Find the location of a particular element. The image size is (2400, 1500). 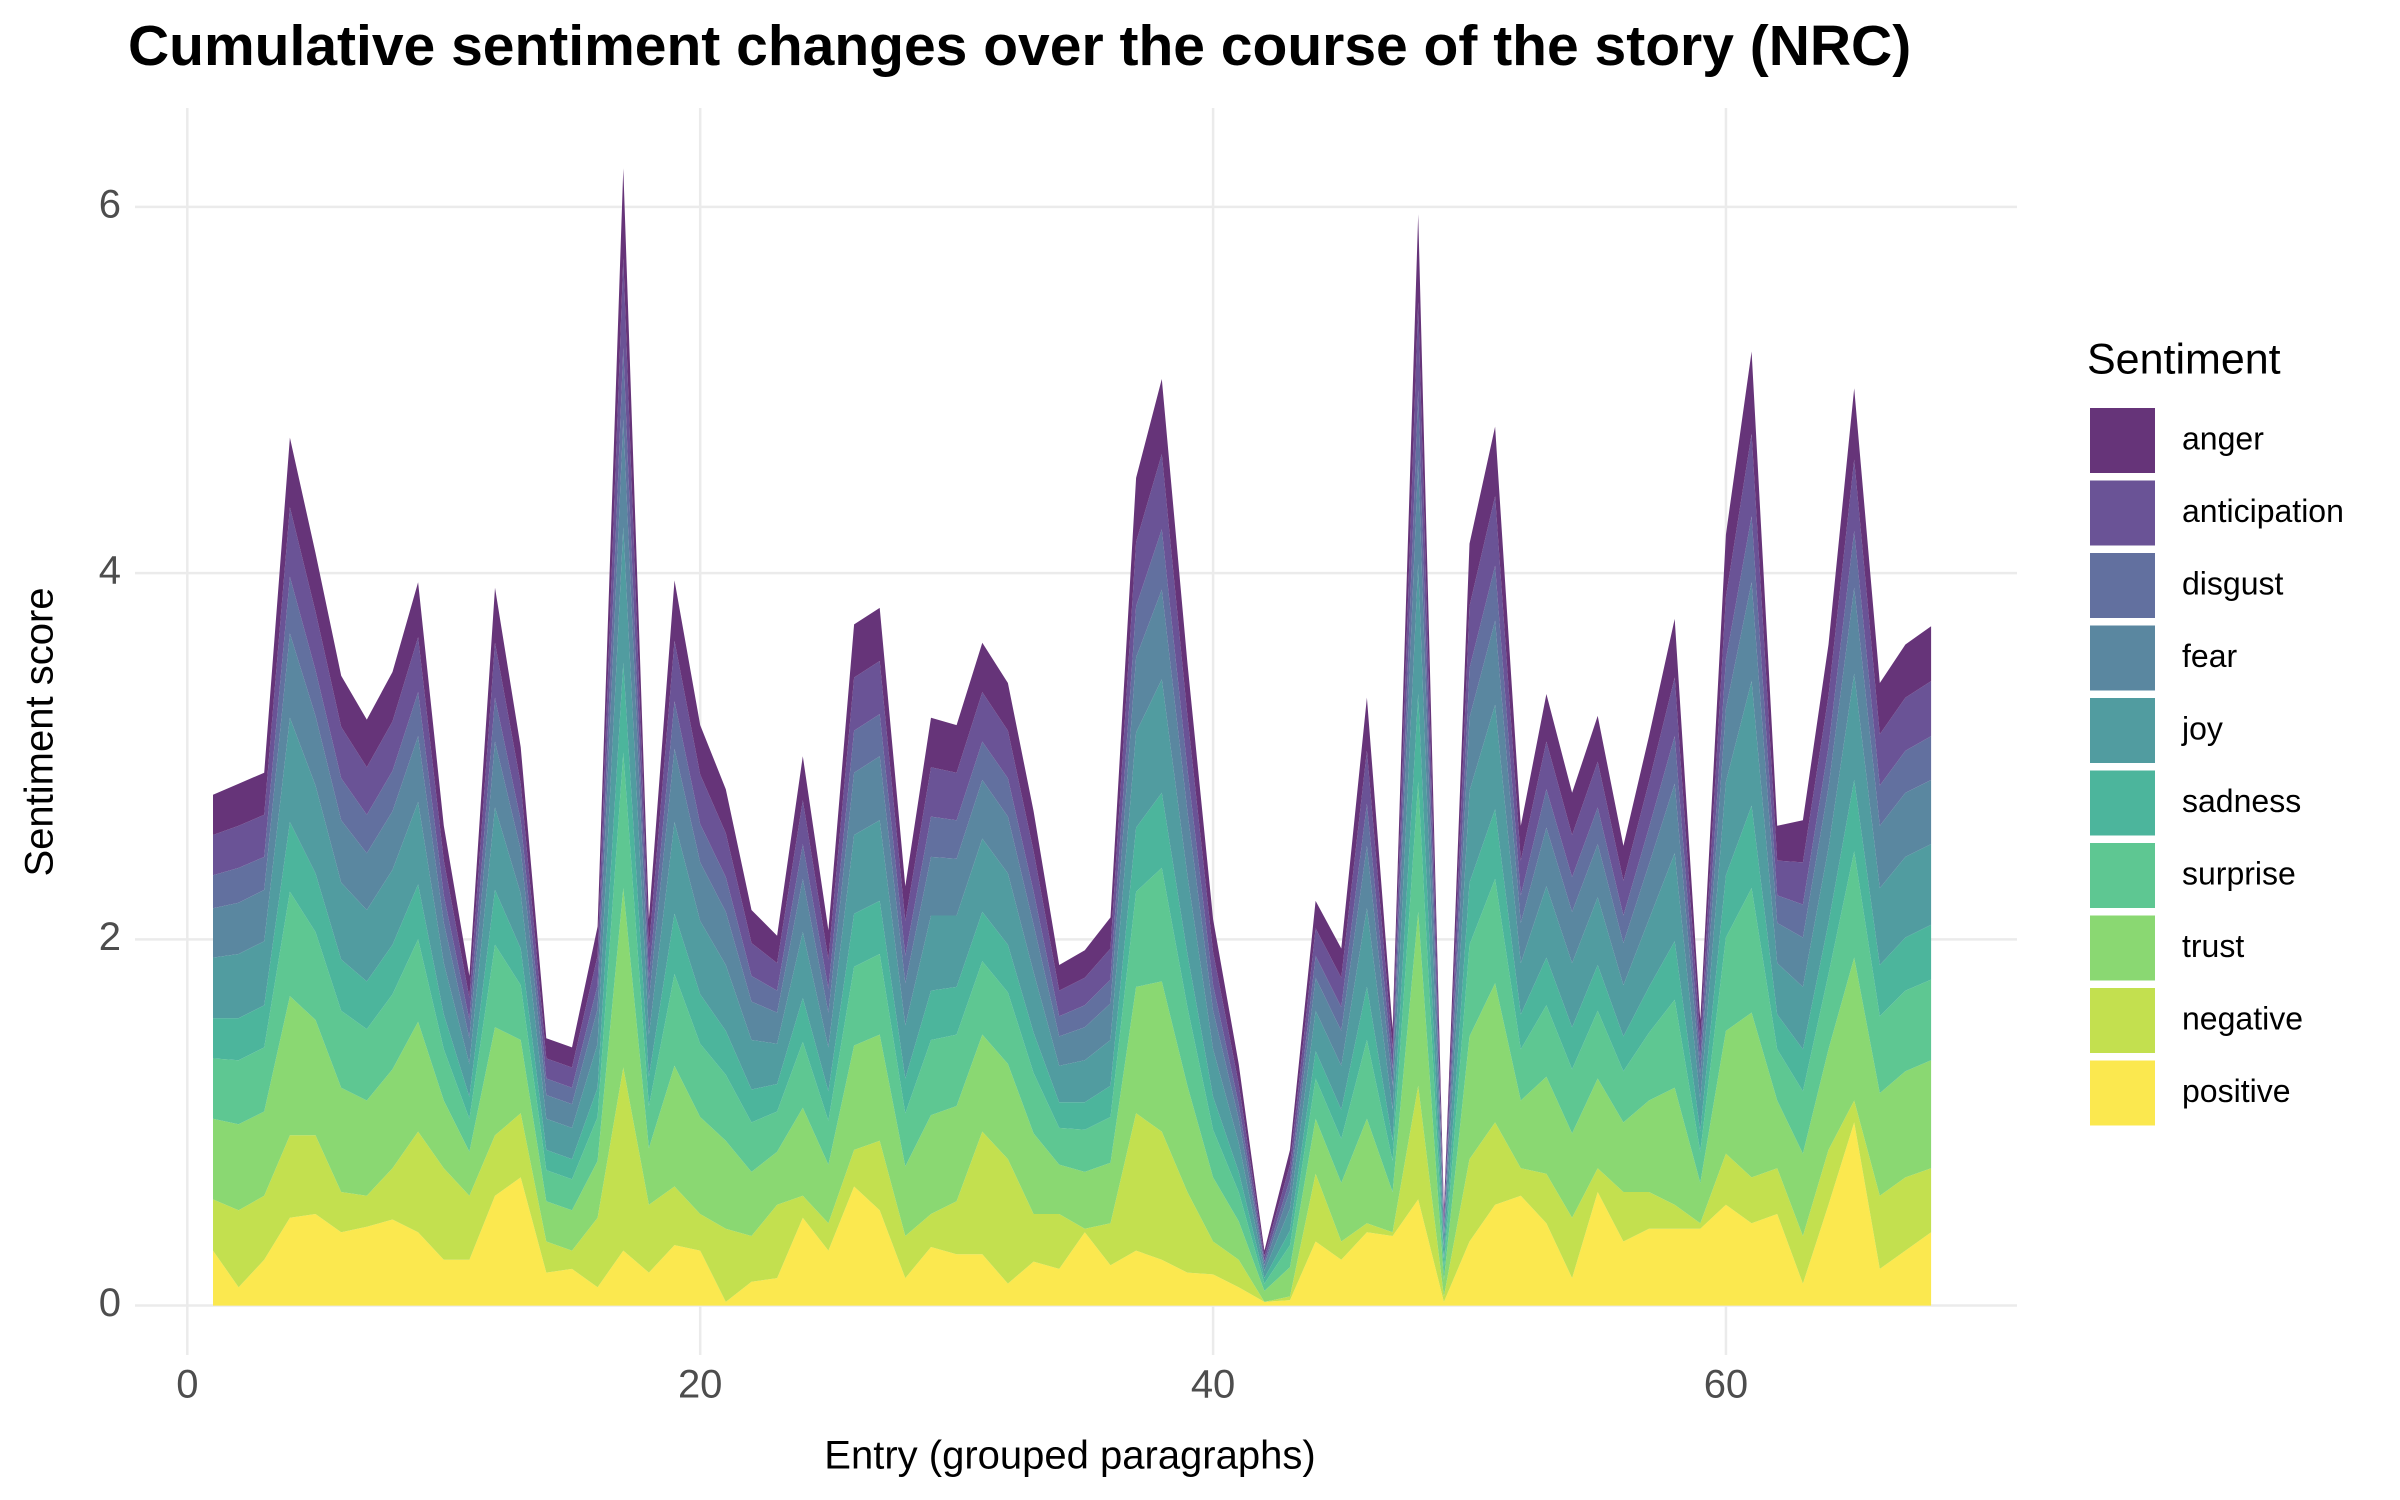

legend-title: Sentiment is located at coordinates (2184, 359).